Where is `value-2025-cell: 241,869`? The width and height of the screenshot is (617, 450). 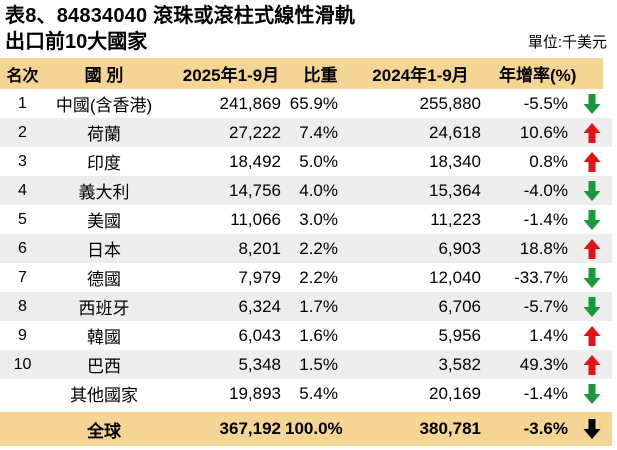 value-2025-cell: 241,869 is located at coordinates (250, 103).